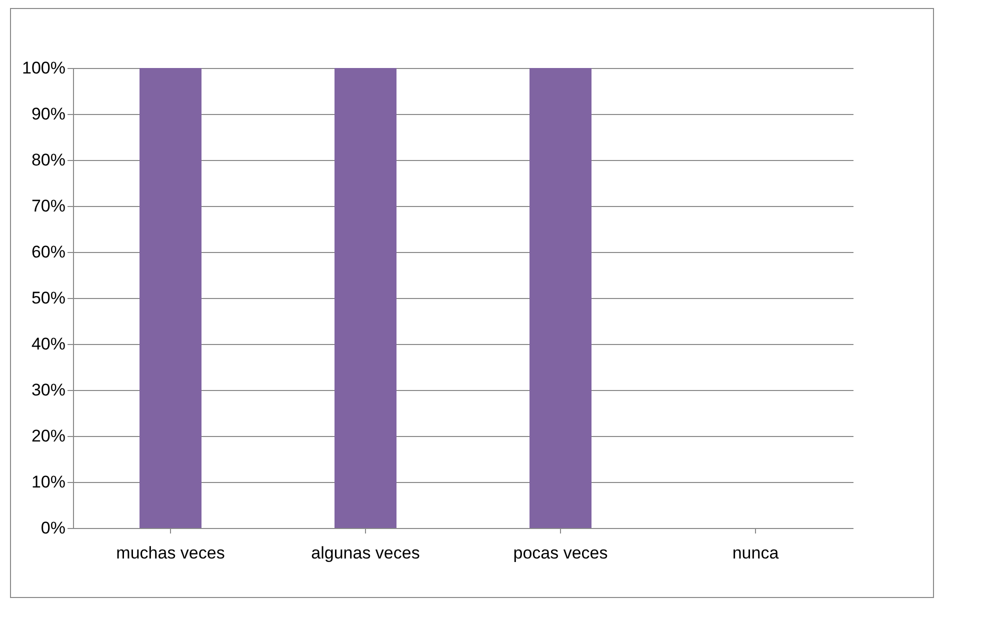 This screenshot has height=633, width=992. I want to click on y-tick-label: 80%, so click(48, 160).